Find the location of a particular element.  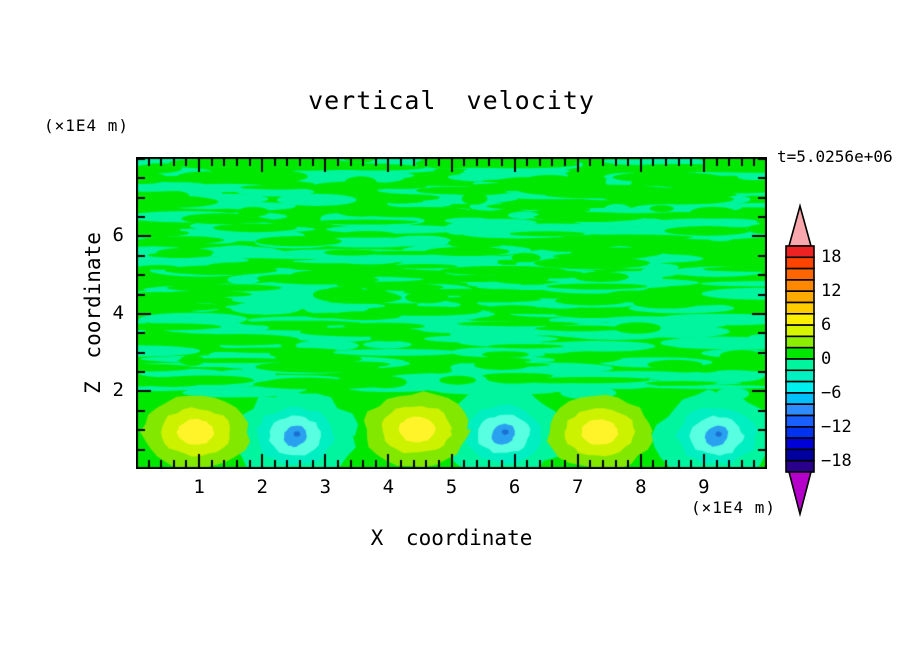

colorbar-tick-label: 0 is located at coordinates (826, 359).